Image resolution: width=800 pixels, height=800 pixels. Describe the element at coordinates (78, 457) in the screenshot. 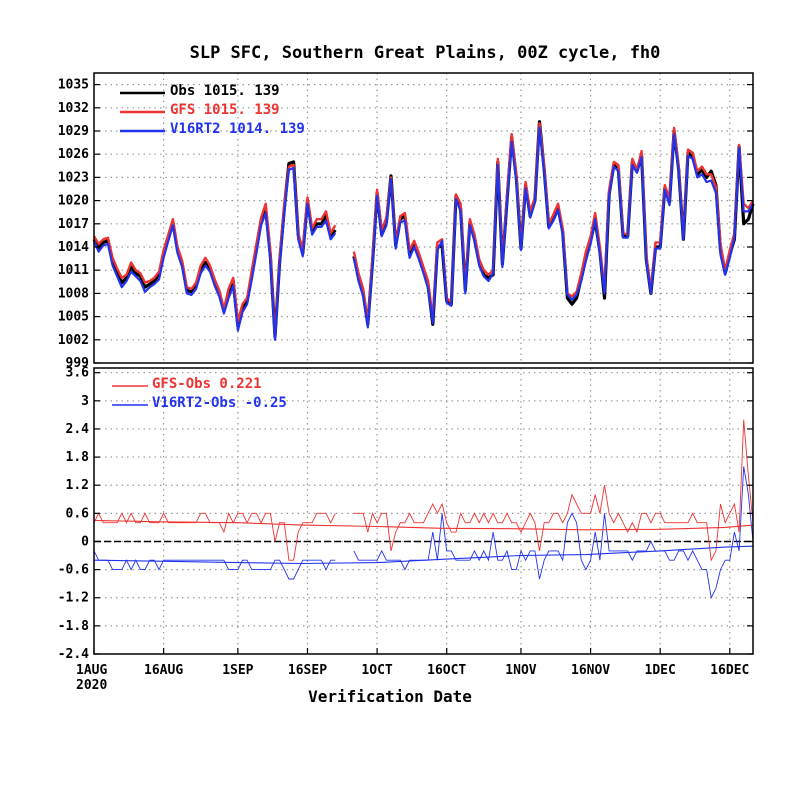

I see `bottom-y-tick-label: 1.8` at that location.